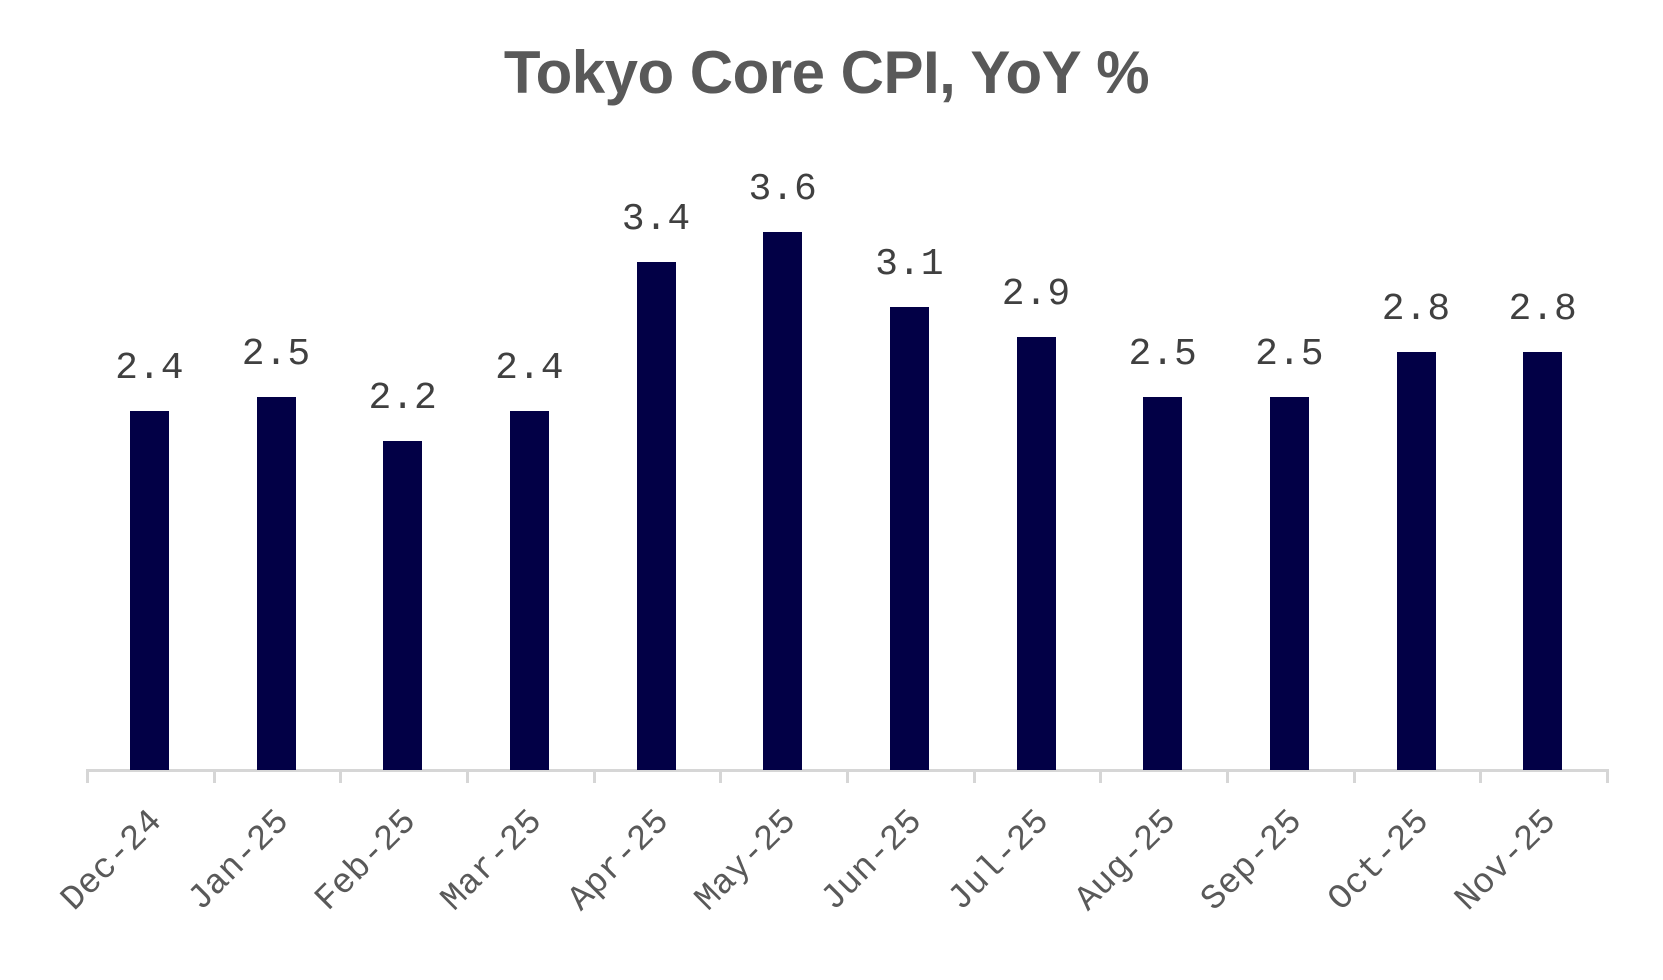 This screenshot has height=980, width=1663. I want to click on x-axis-label: Jun-25, so click(872, 861).